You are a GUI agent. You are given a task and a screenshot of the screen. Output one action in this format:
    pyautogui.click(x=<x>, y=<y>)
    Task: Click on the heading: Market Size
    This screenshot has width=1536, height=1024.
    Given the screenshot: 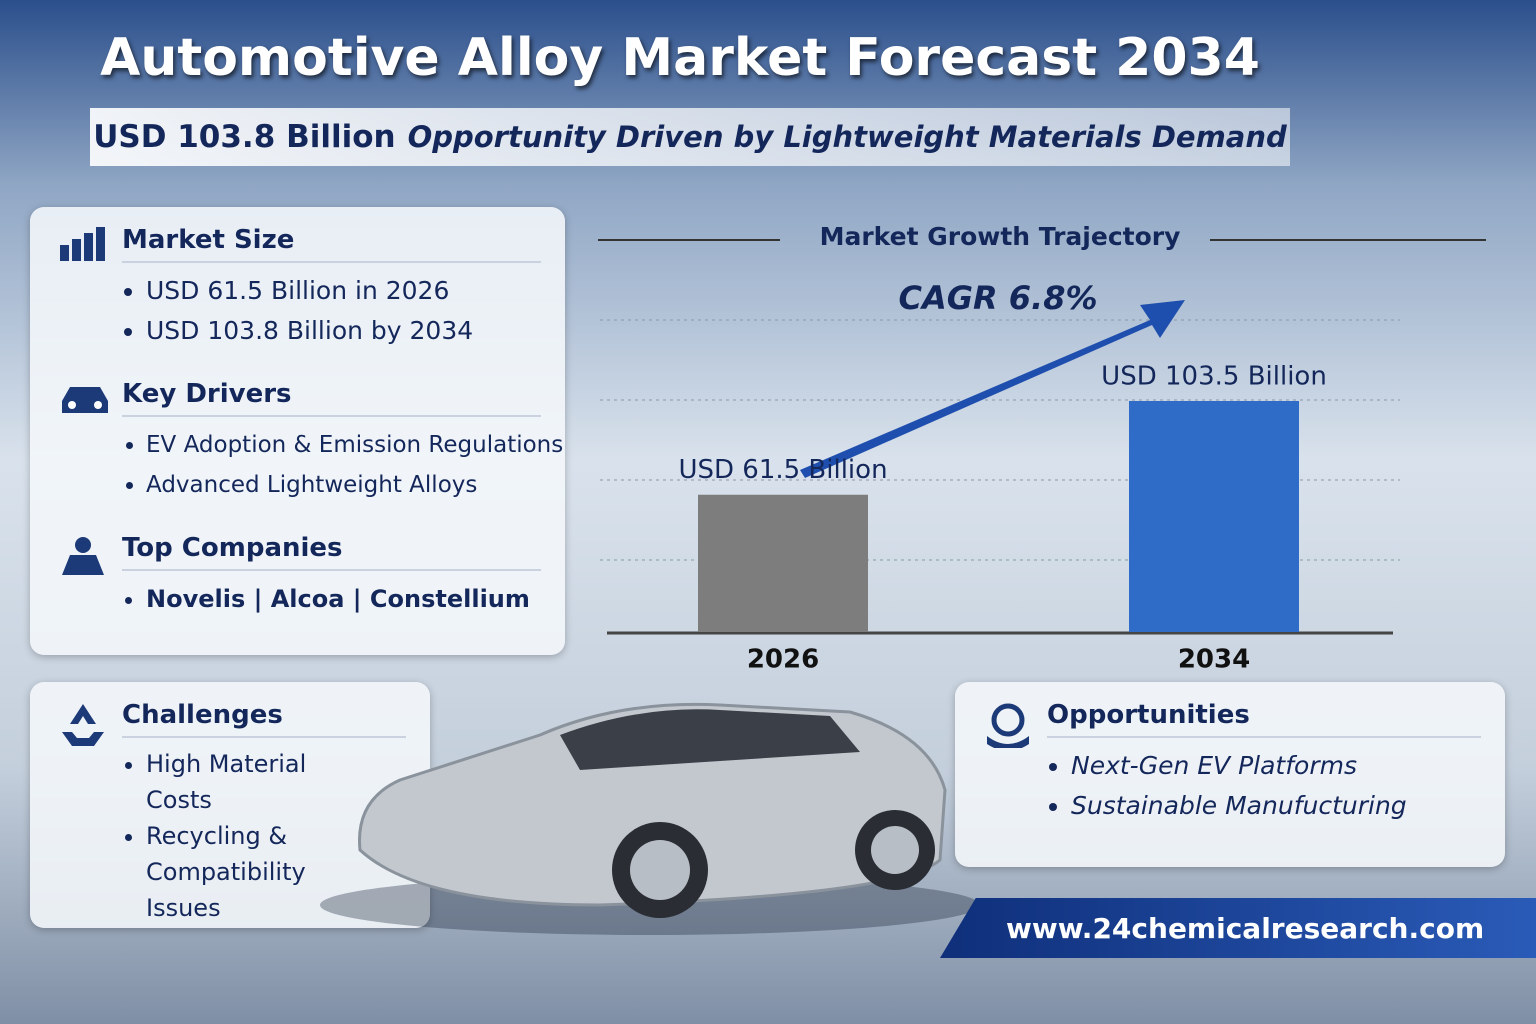 What is the action you would take?
    pyautogui.click(x=331, y=235)
    